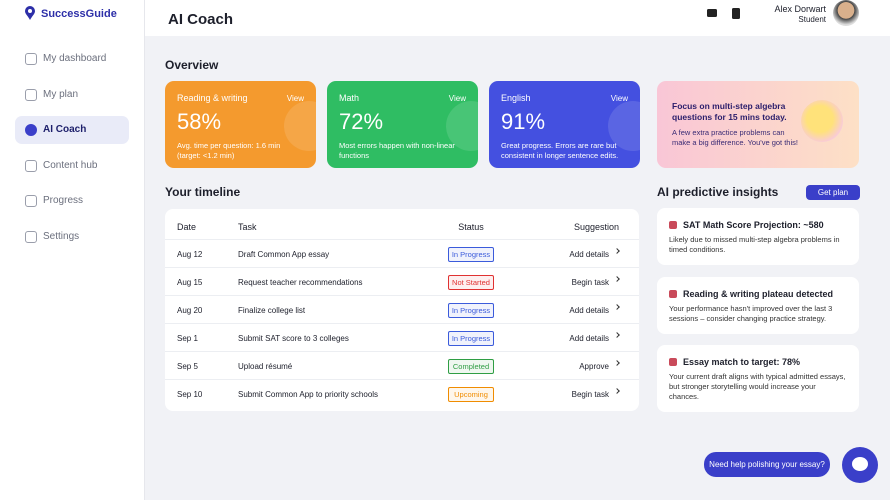 The image size is (890, 500). Describe the element at coordinates (471, 394) in the screenshot. I see `status-badge: Upcoming` at that location.